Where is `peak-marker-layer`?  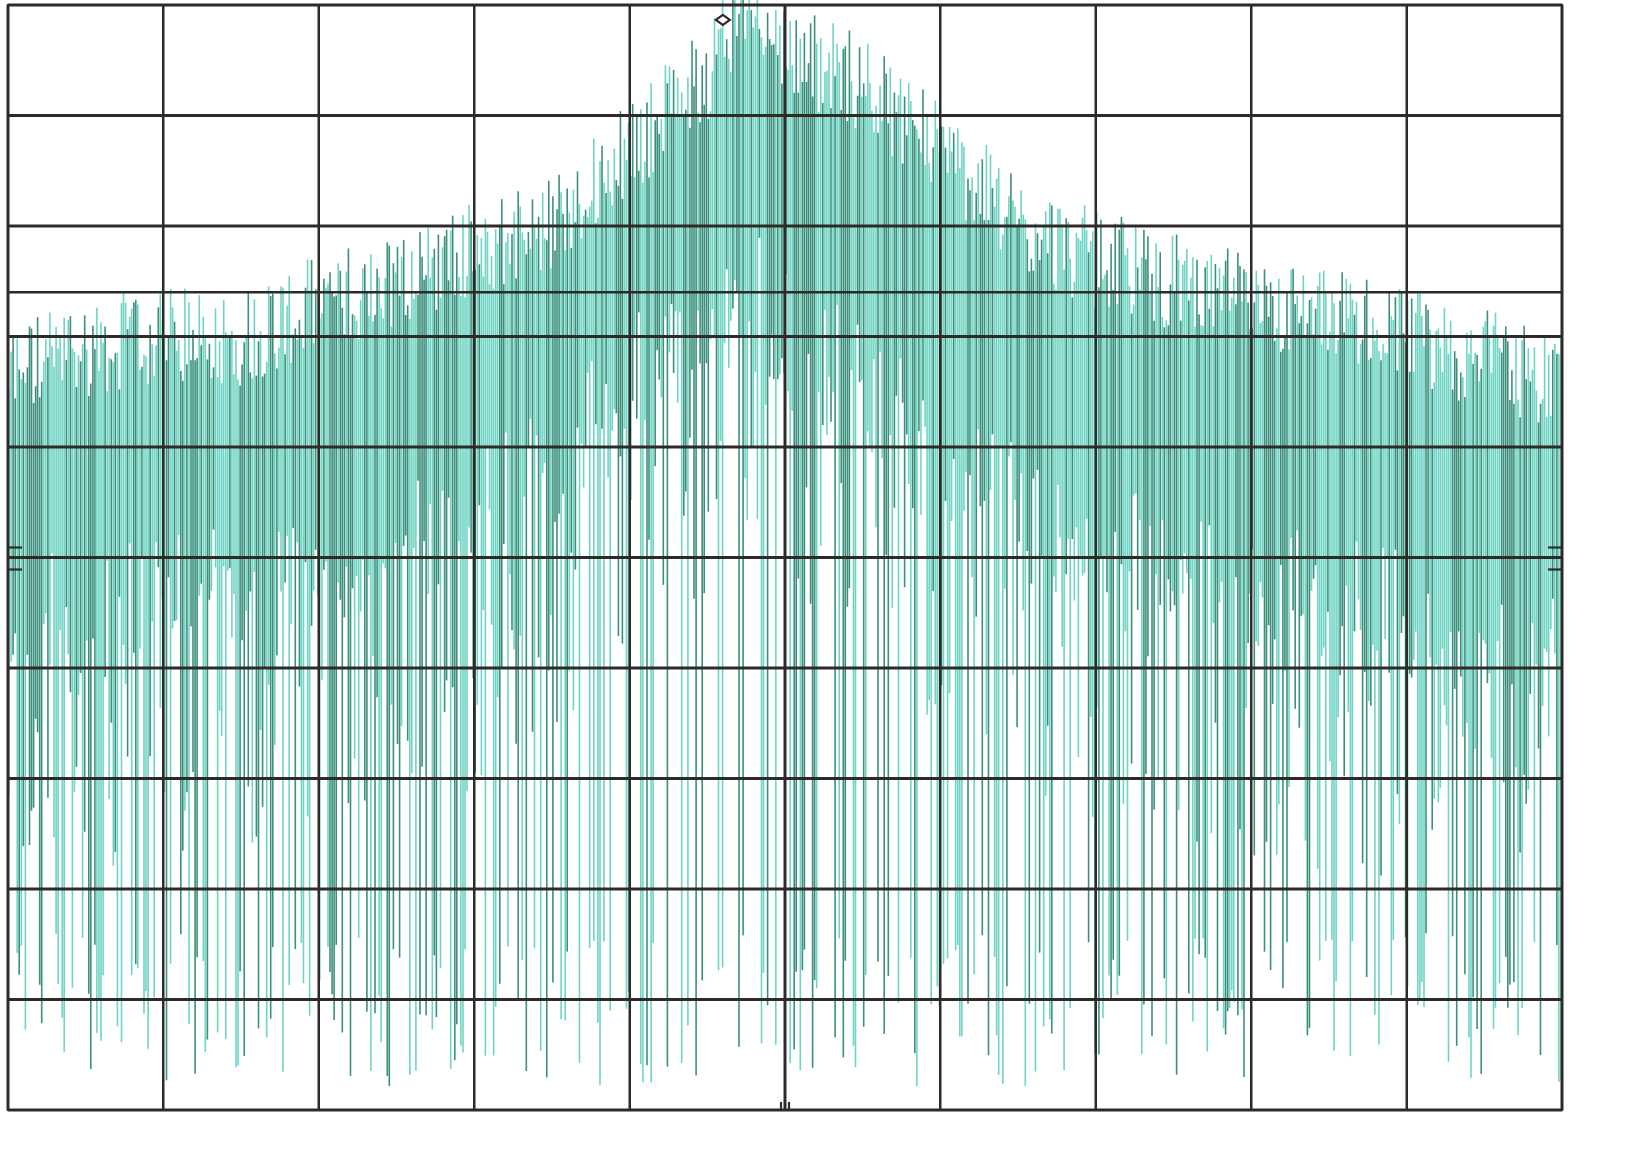
peak-marker-layer is located at coordinates (722, 20).